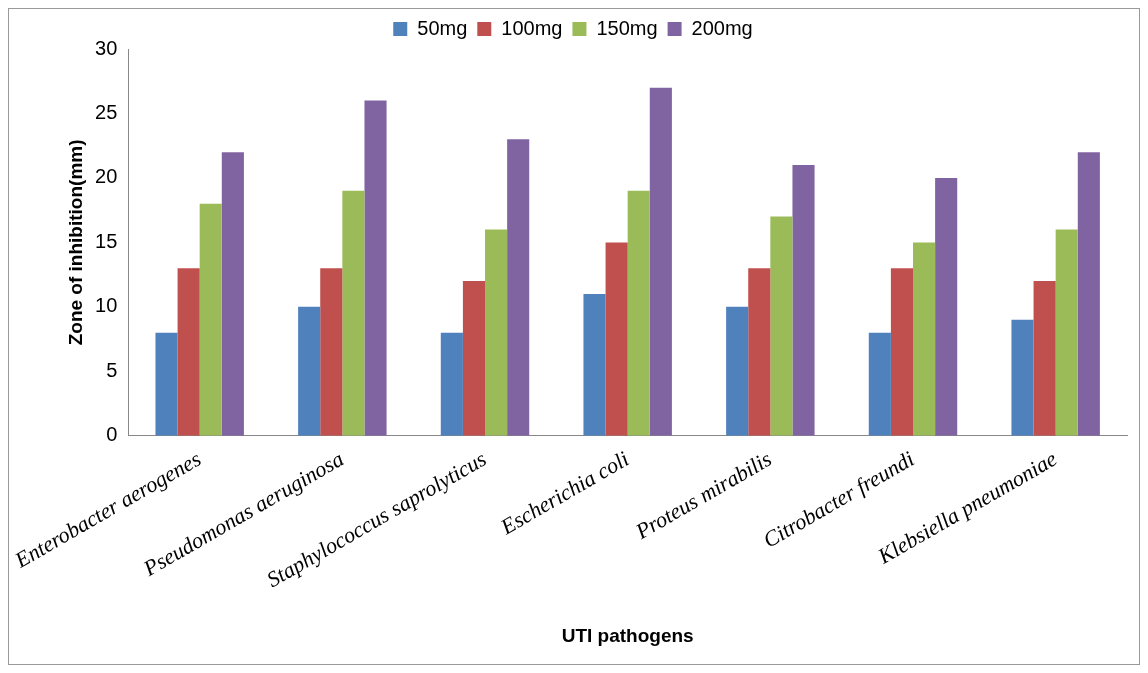 Image resolution: width=1148 pixels, height=673 pixels. What do you see at coordinates (106, 305) in the screenshot?
I see `y-tick-label: 10` at bounding box center [106, 305].